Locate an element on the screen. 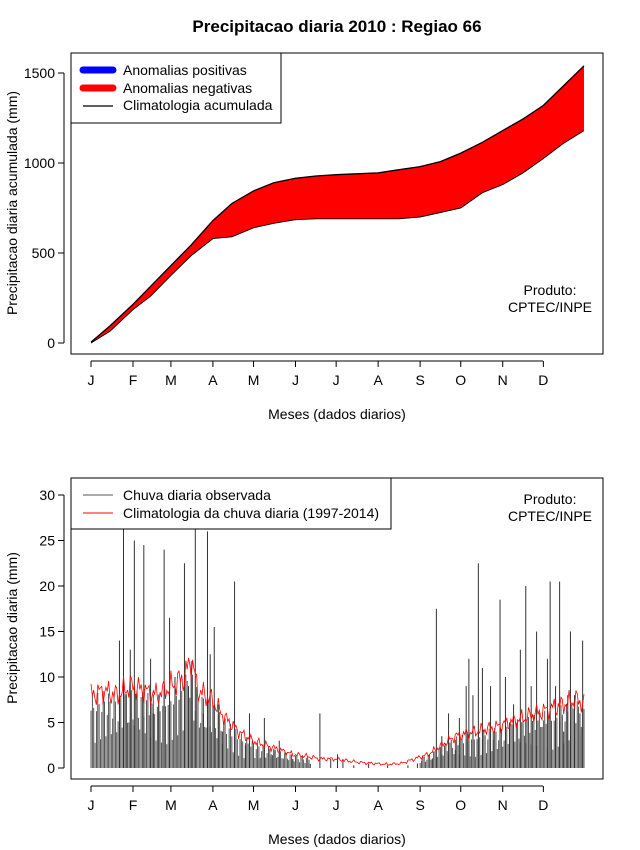  y-axis: 0 500 1000 1500 is located at coordinates (44, 208).